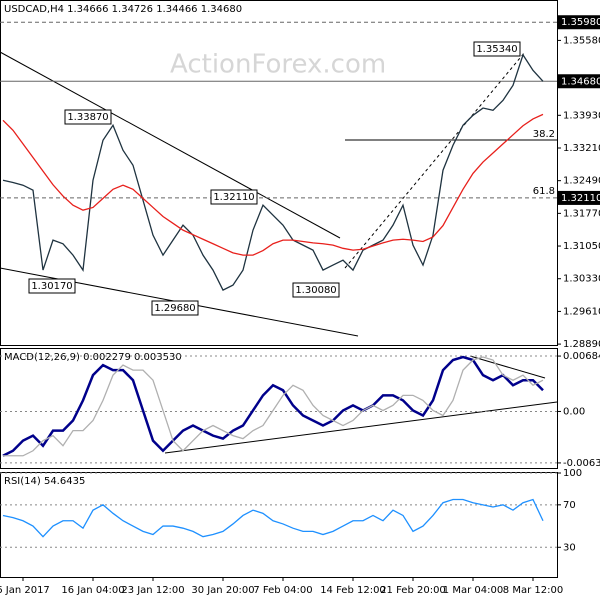  Describe the element at coordinates (581, 181) in the screenshot. I see `y-tick-label: 1.32490` at that location.